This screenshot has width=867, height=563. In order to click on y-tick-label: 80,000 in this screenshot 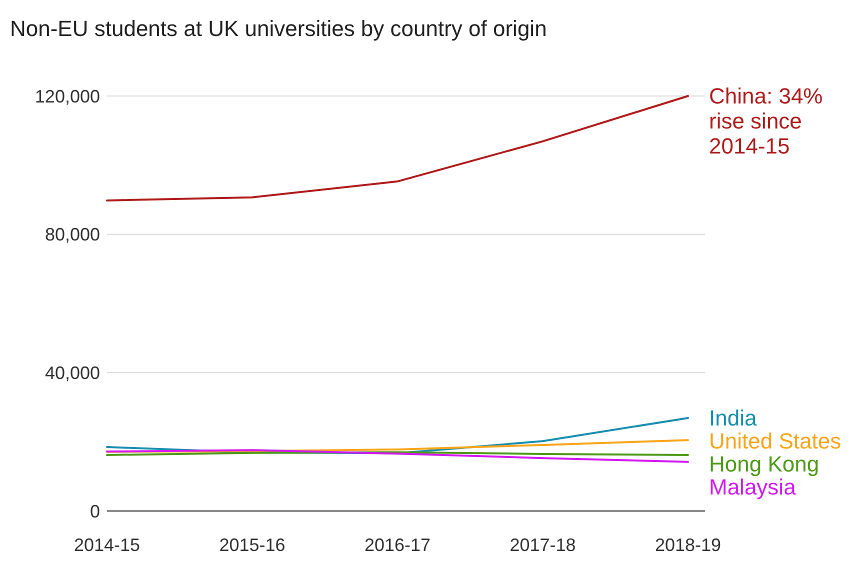, I will do `click(72, 234)`.